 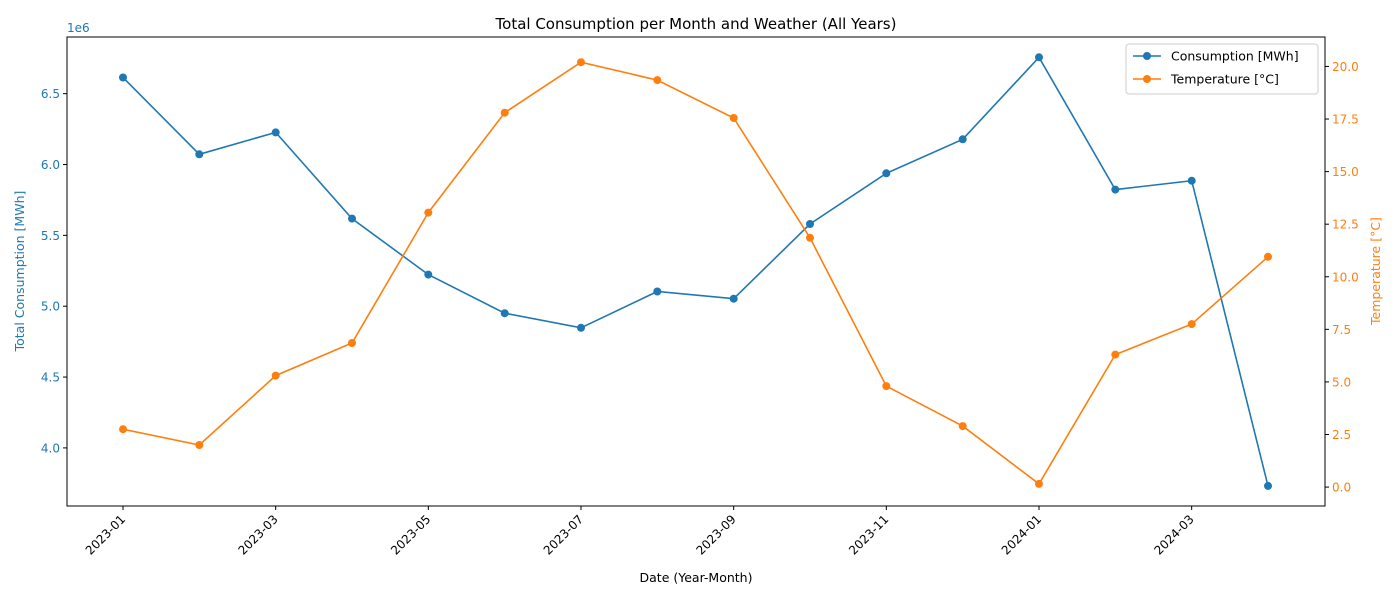 I want to click on legend: Consumption [MWh] Temperature [°C], so click(x=1222, y=69).